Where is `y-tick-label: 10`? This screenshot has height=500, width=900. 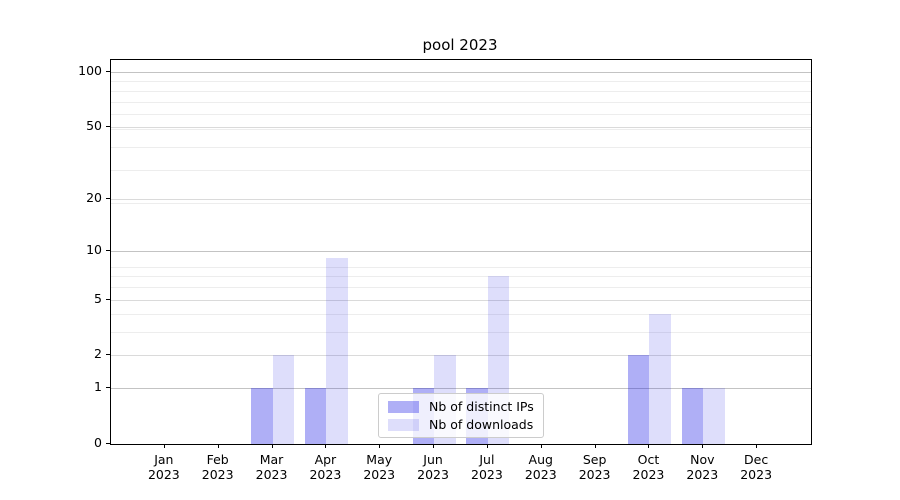 y-tick-label: 10 is located at coordinates (94, 249).